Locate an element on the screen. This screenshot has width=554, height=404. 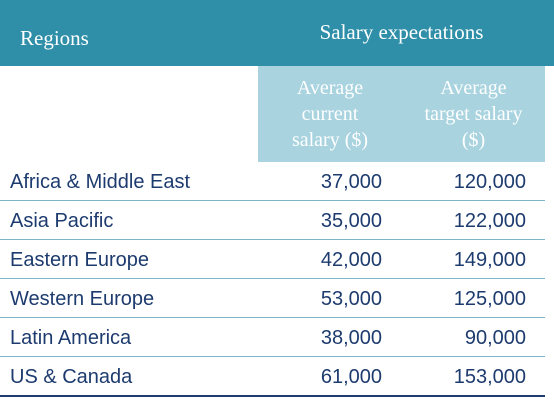
region-cell: Africa & Middle East is located at coordinates (100, 182).